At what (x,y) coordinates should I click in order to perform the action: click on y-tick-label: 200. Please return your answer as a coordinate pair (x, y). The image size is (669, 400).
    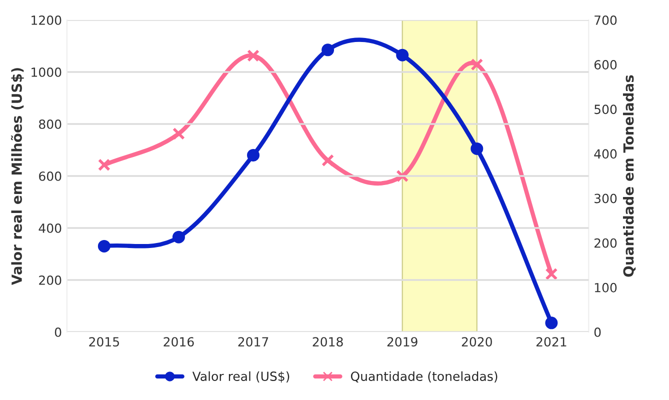
    Looking at the image, I should click on (50, 280).